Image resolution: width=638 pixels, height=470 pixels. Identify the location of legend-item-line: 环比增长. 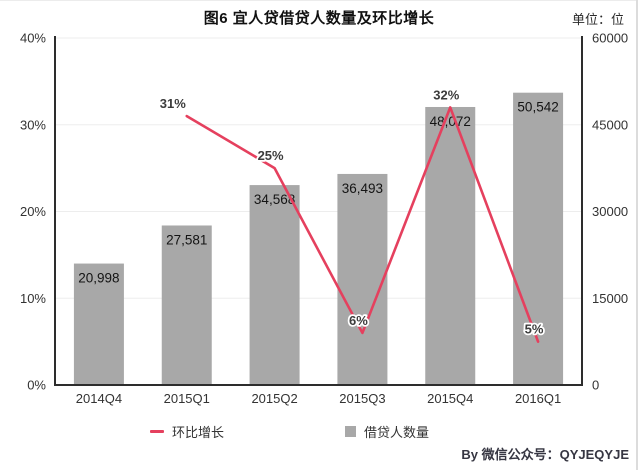
(187, 431).